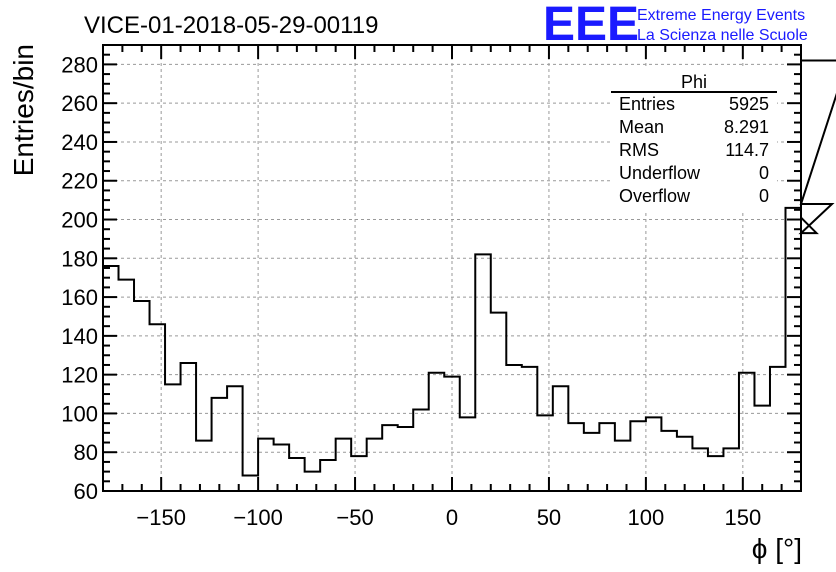  What do you see at coordinates (23, 110) in the screenshot?
I see `y-axis-title: Entries/bin` at bounding box center [23, 110].